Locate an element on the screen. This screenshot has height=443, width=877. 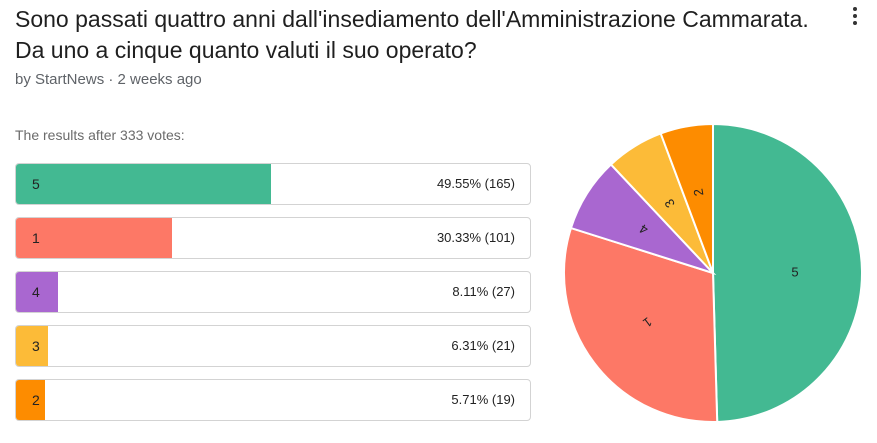
result-option: 1 30.33% (101) is located at coordinates (273, 238).